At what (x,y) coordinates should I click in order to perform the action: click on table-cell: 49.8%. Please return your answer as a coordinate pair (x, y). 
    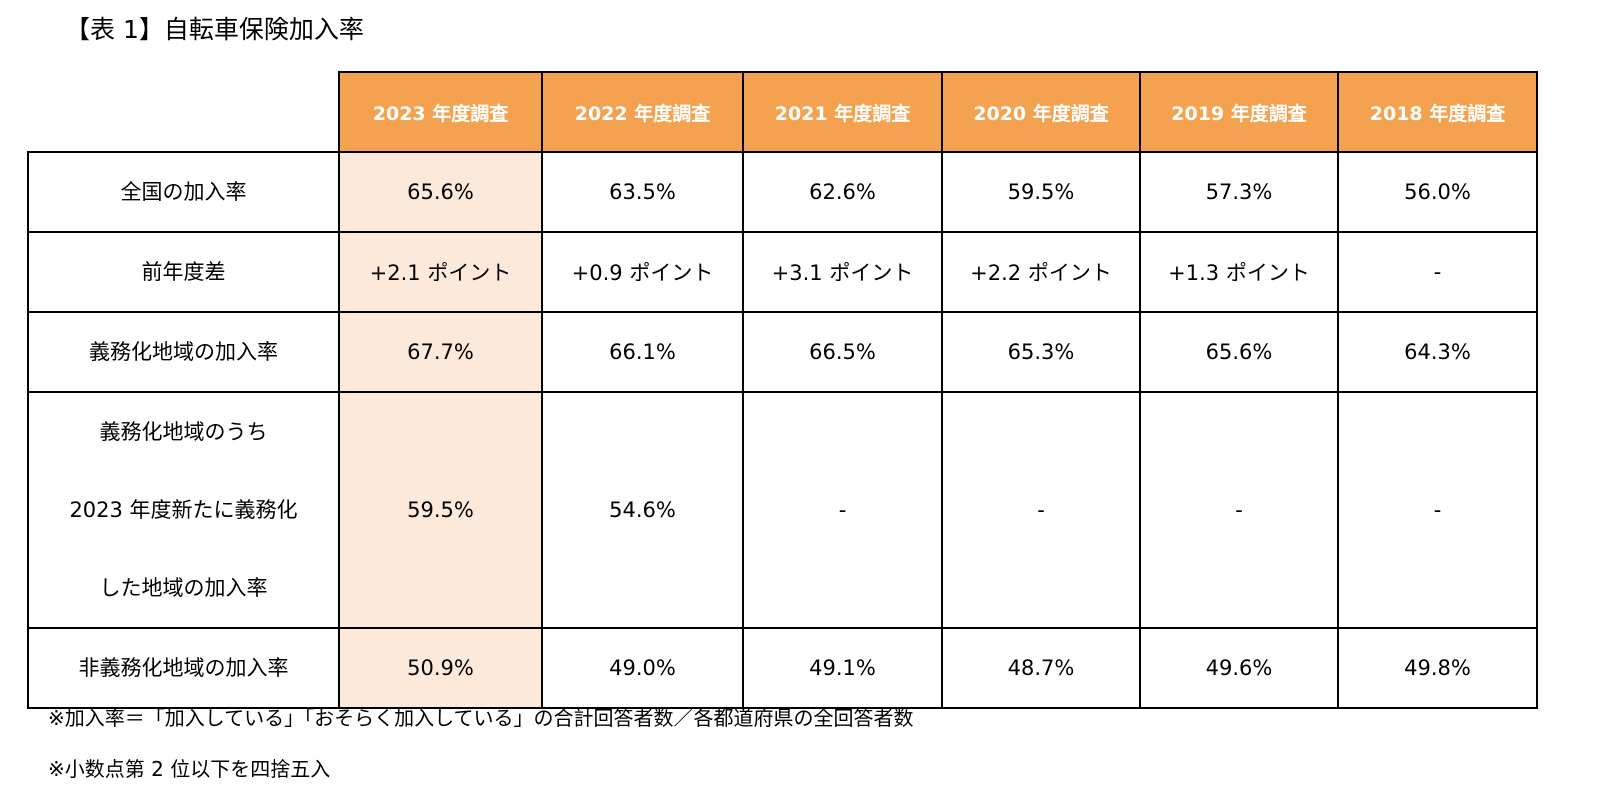
    Looking at the image, I should click on (1437, 668).